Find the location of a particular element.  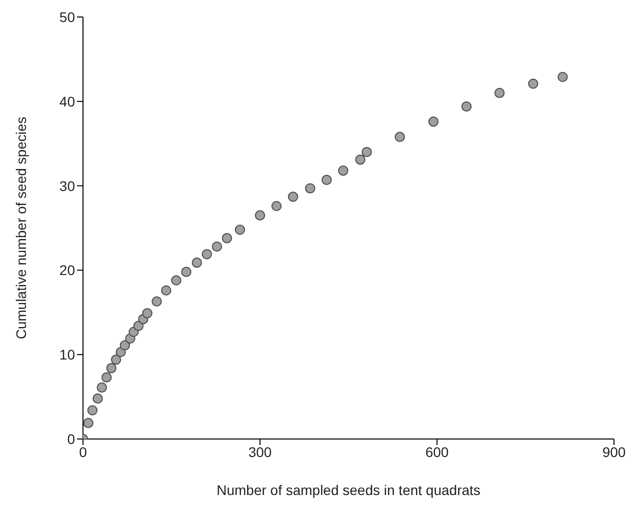

x-tick-label: 900 is located at coordinates (614, 452).